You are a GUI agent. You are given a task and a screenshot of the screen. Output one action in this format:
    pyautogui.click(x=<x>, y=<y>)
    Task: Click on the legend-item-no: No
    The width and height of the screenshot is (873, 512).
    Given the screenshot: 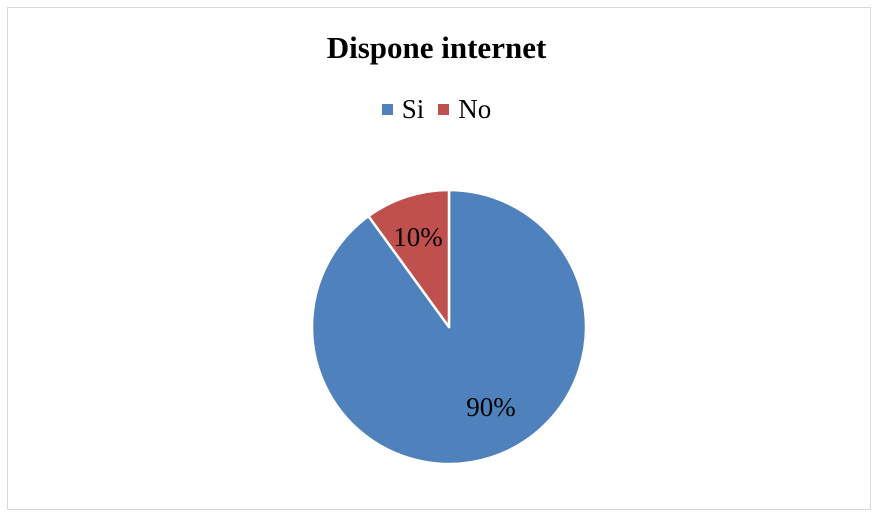 What is the action you would take?
    pyautogui.click(x=464, y=109)
    